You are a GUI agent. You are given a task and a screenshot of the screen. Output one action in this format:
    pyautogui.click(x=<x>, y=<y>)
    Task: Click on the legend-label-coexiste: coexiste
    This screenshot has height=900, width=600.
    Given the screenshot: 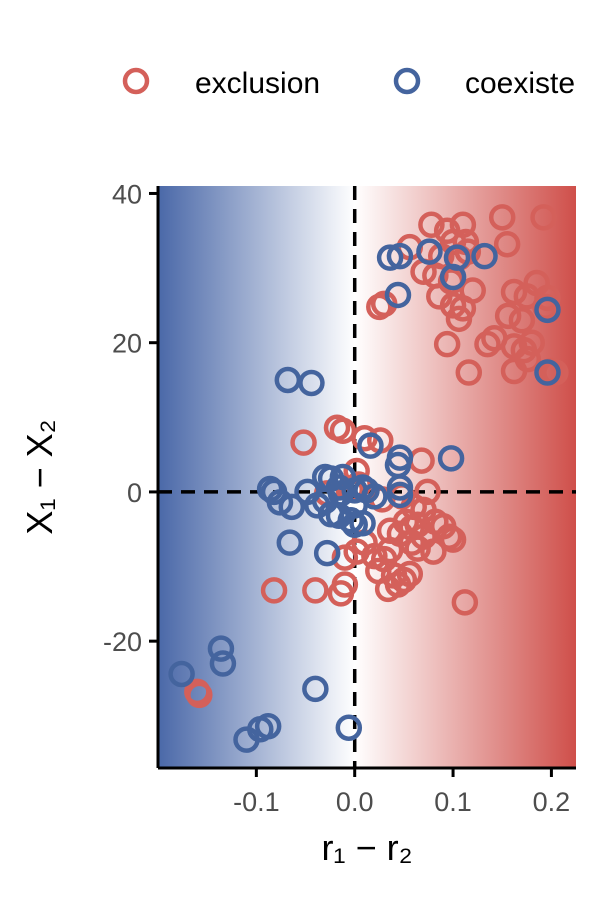 What is the action you would take?
    pyautogui.click(x=520, y=83)
    